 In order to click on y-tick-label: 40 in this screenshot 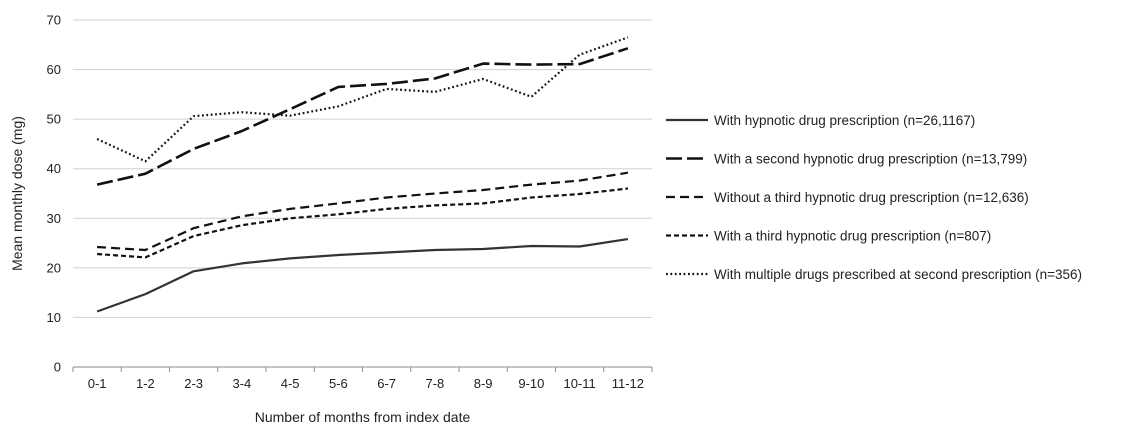, I will do `click(54, 168)`.